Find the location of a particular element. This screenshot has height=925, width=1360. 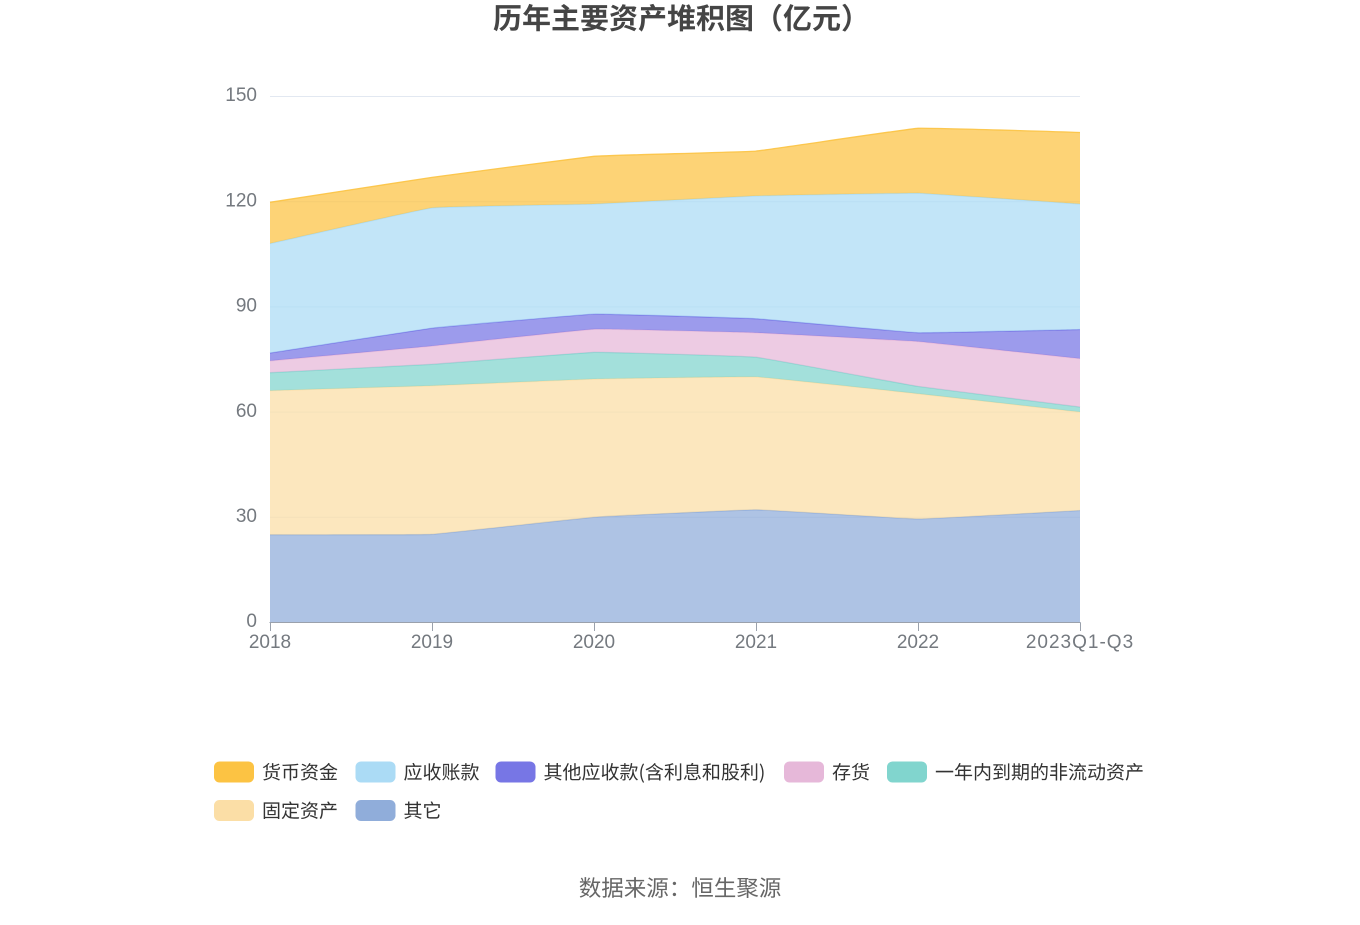

svg-text: 90 is located at coordinates (246, 306).